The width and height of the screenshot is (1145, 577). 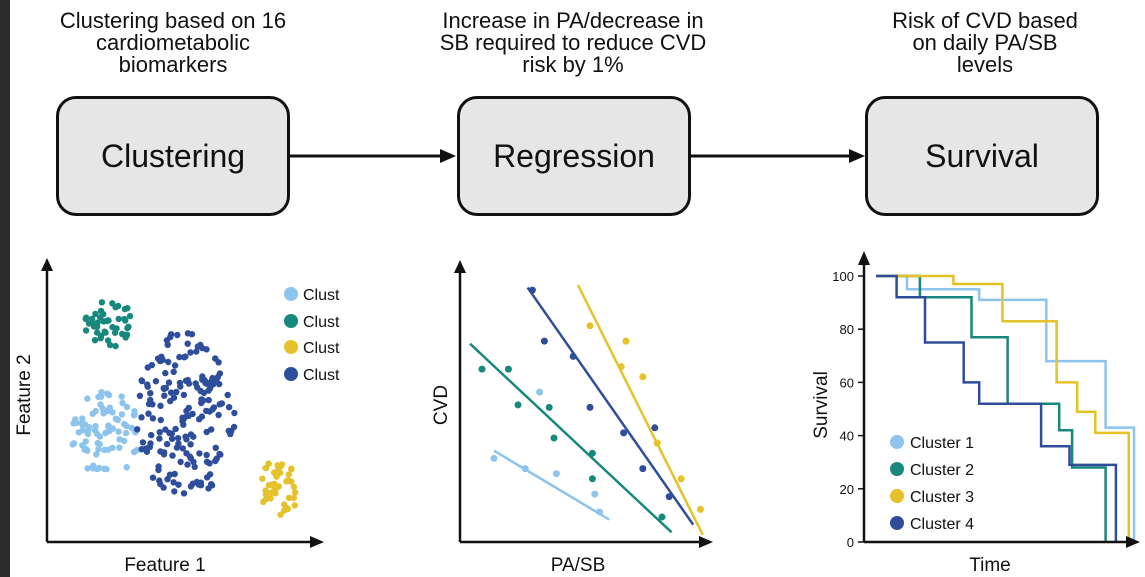 What do you see at coordinates (847, 329) in the screenshot?
I see `y-tick-label: 80` at bounding box center [847, 329].